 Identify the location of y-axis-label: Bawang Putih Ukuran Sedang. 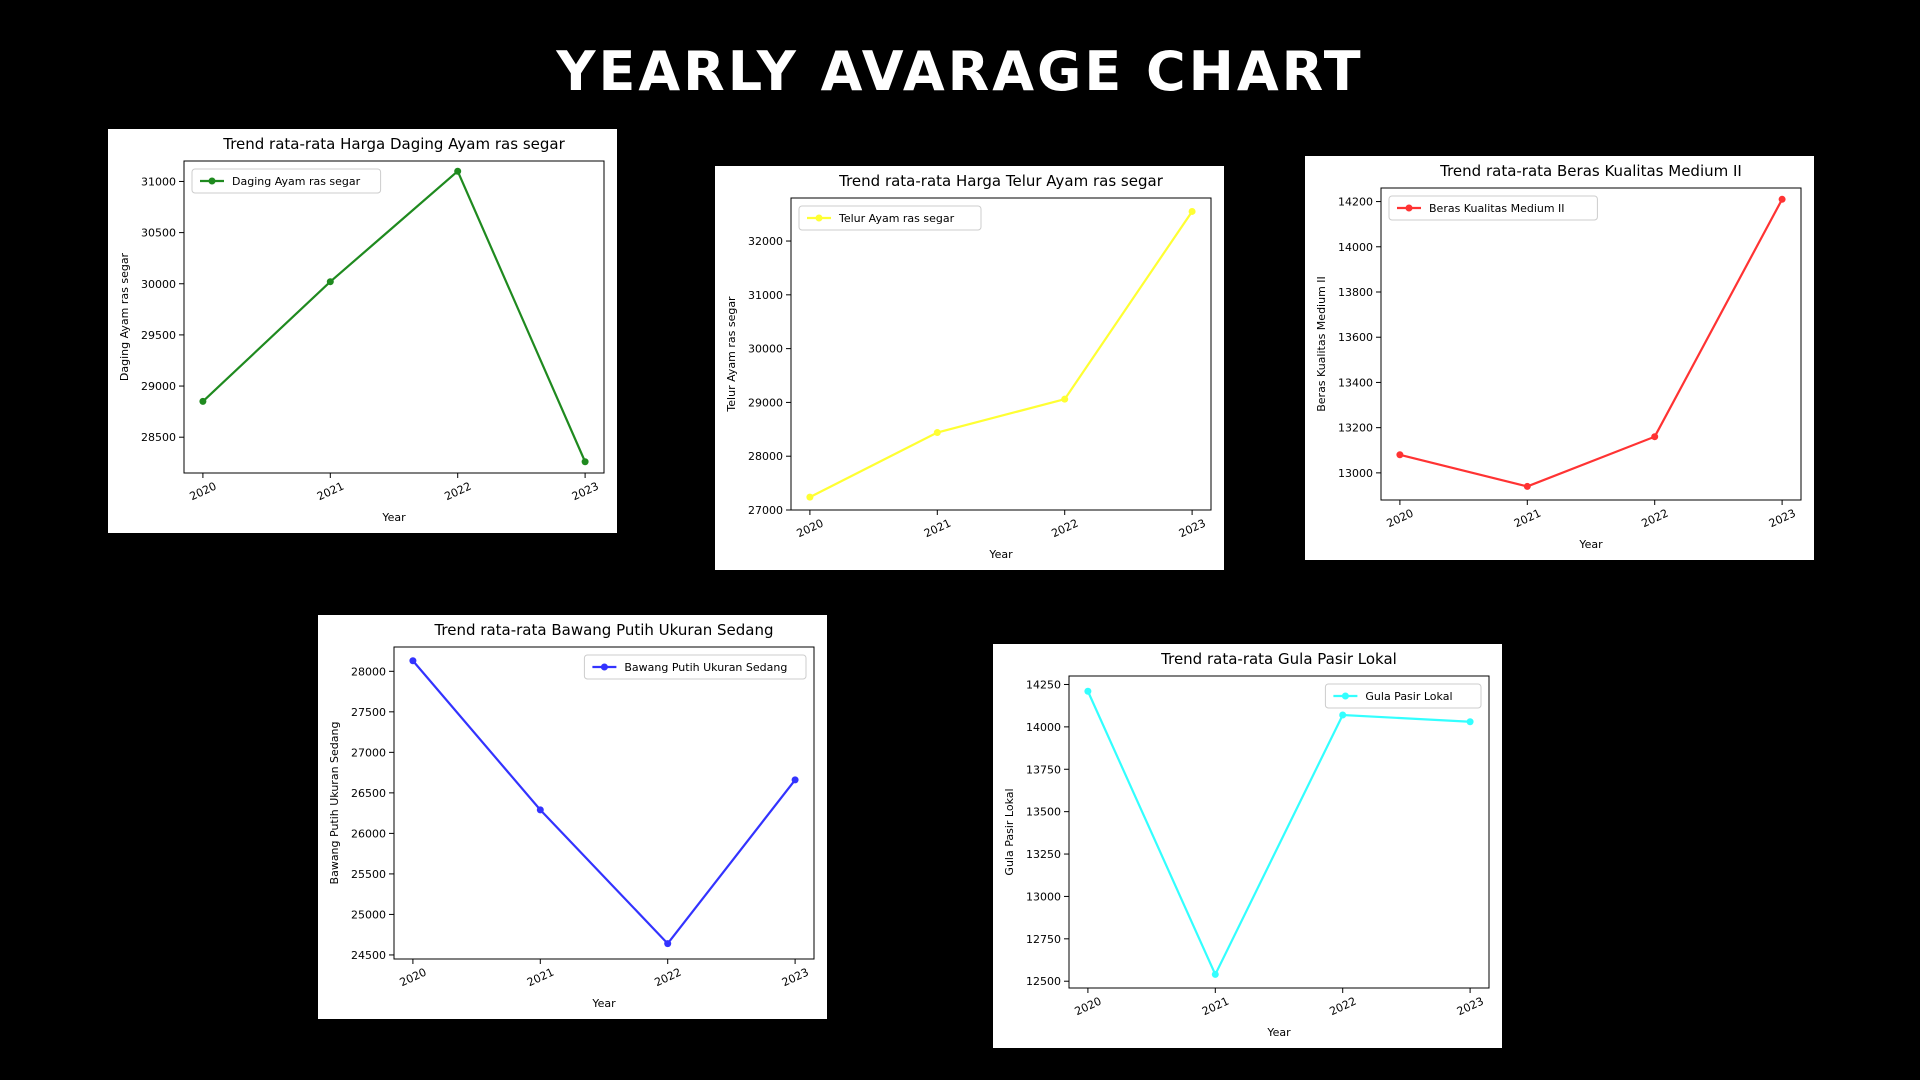
(334, 803).